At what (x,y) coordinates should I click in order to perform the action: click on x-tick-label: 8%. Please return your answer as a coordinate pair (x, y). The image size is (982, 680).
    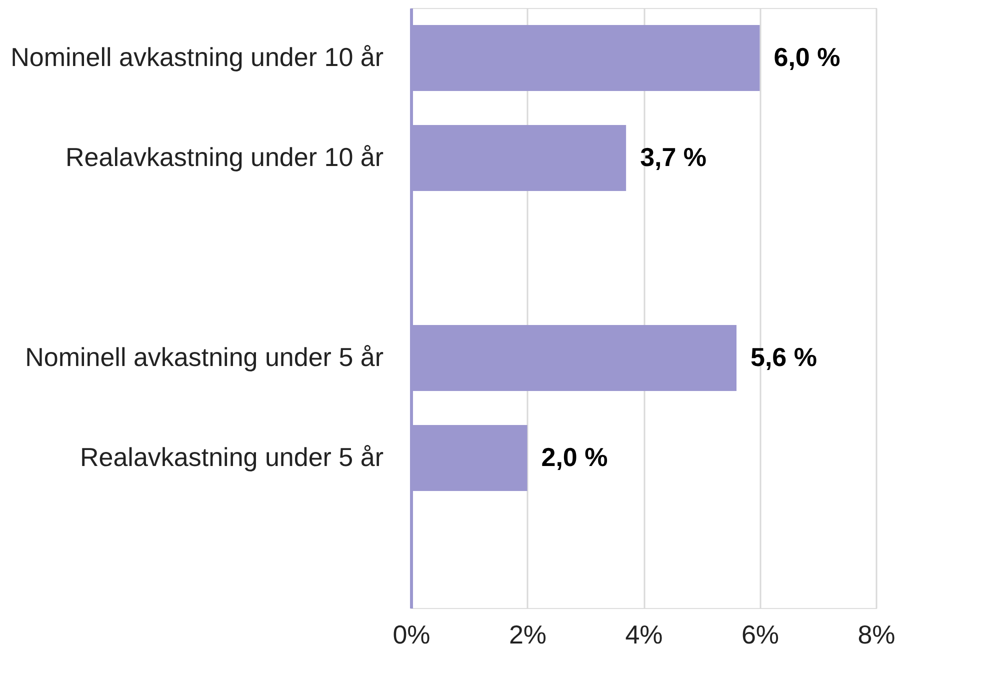
    Looking at the image, I should click on (877, 635).